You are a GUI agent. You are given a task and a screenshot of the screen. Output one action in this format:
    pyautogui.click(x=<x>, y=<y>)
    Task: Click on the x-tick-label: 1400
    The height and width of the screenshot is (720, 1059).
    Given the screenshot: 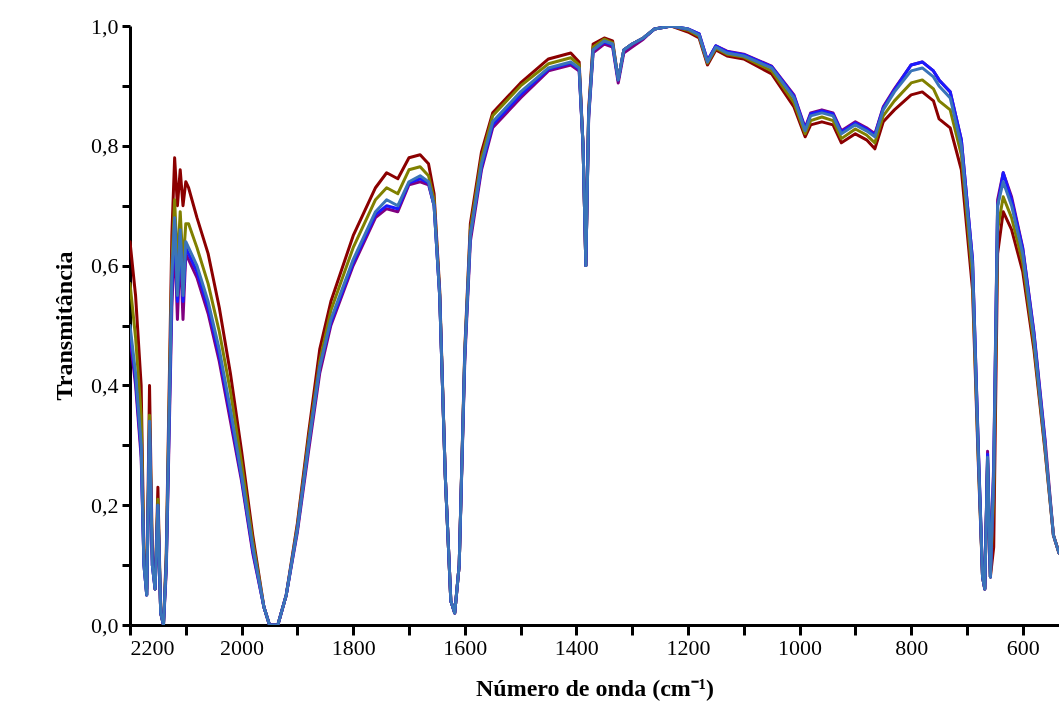 What is the action you would take?
    pyautogui.click(x=576, y=647)
    